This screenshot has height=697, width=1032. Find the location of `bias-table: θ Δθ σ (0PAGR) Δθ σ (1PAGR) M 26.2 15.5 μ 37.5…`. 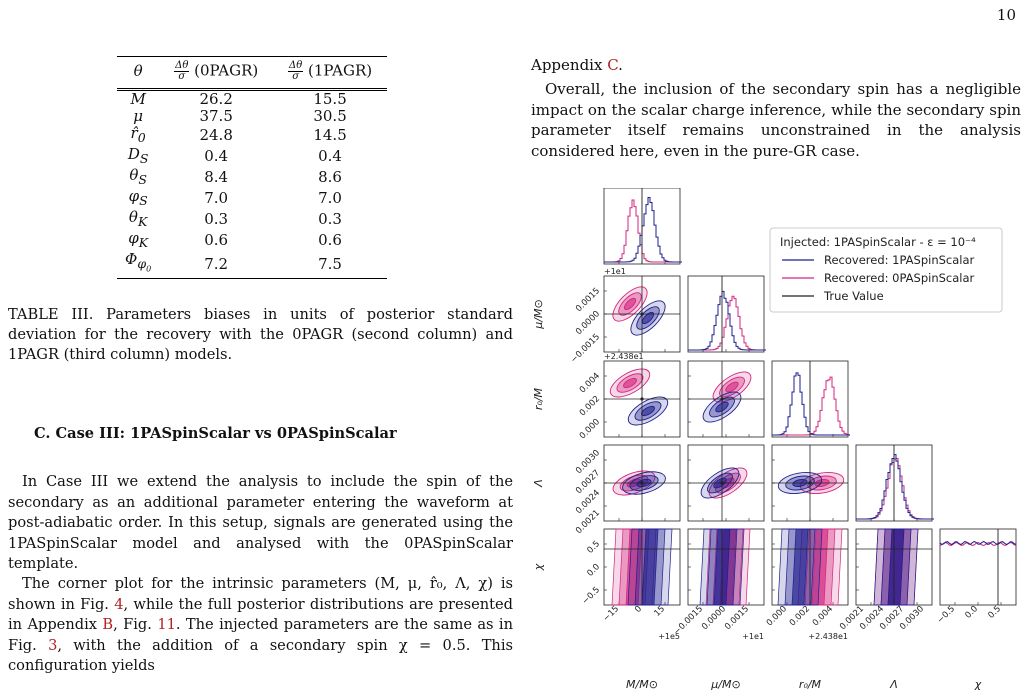

bias-table: θ Δθ σ (0PAGR) Δθ σ (1PAGR) M 26.2 15.5 μ 37.5… is located at coordinates (252, 167).